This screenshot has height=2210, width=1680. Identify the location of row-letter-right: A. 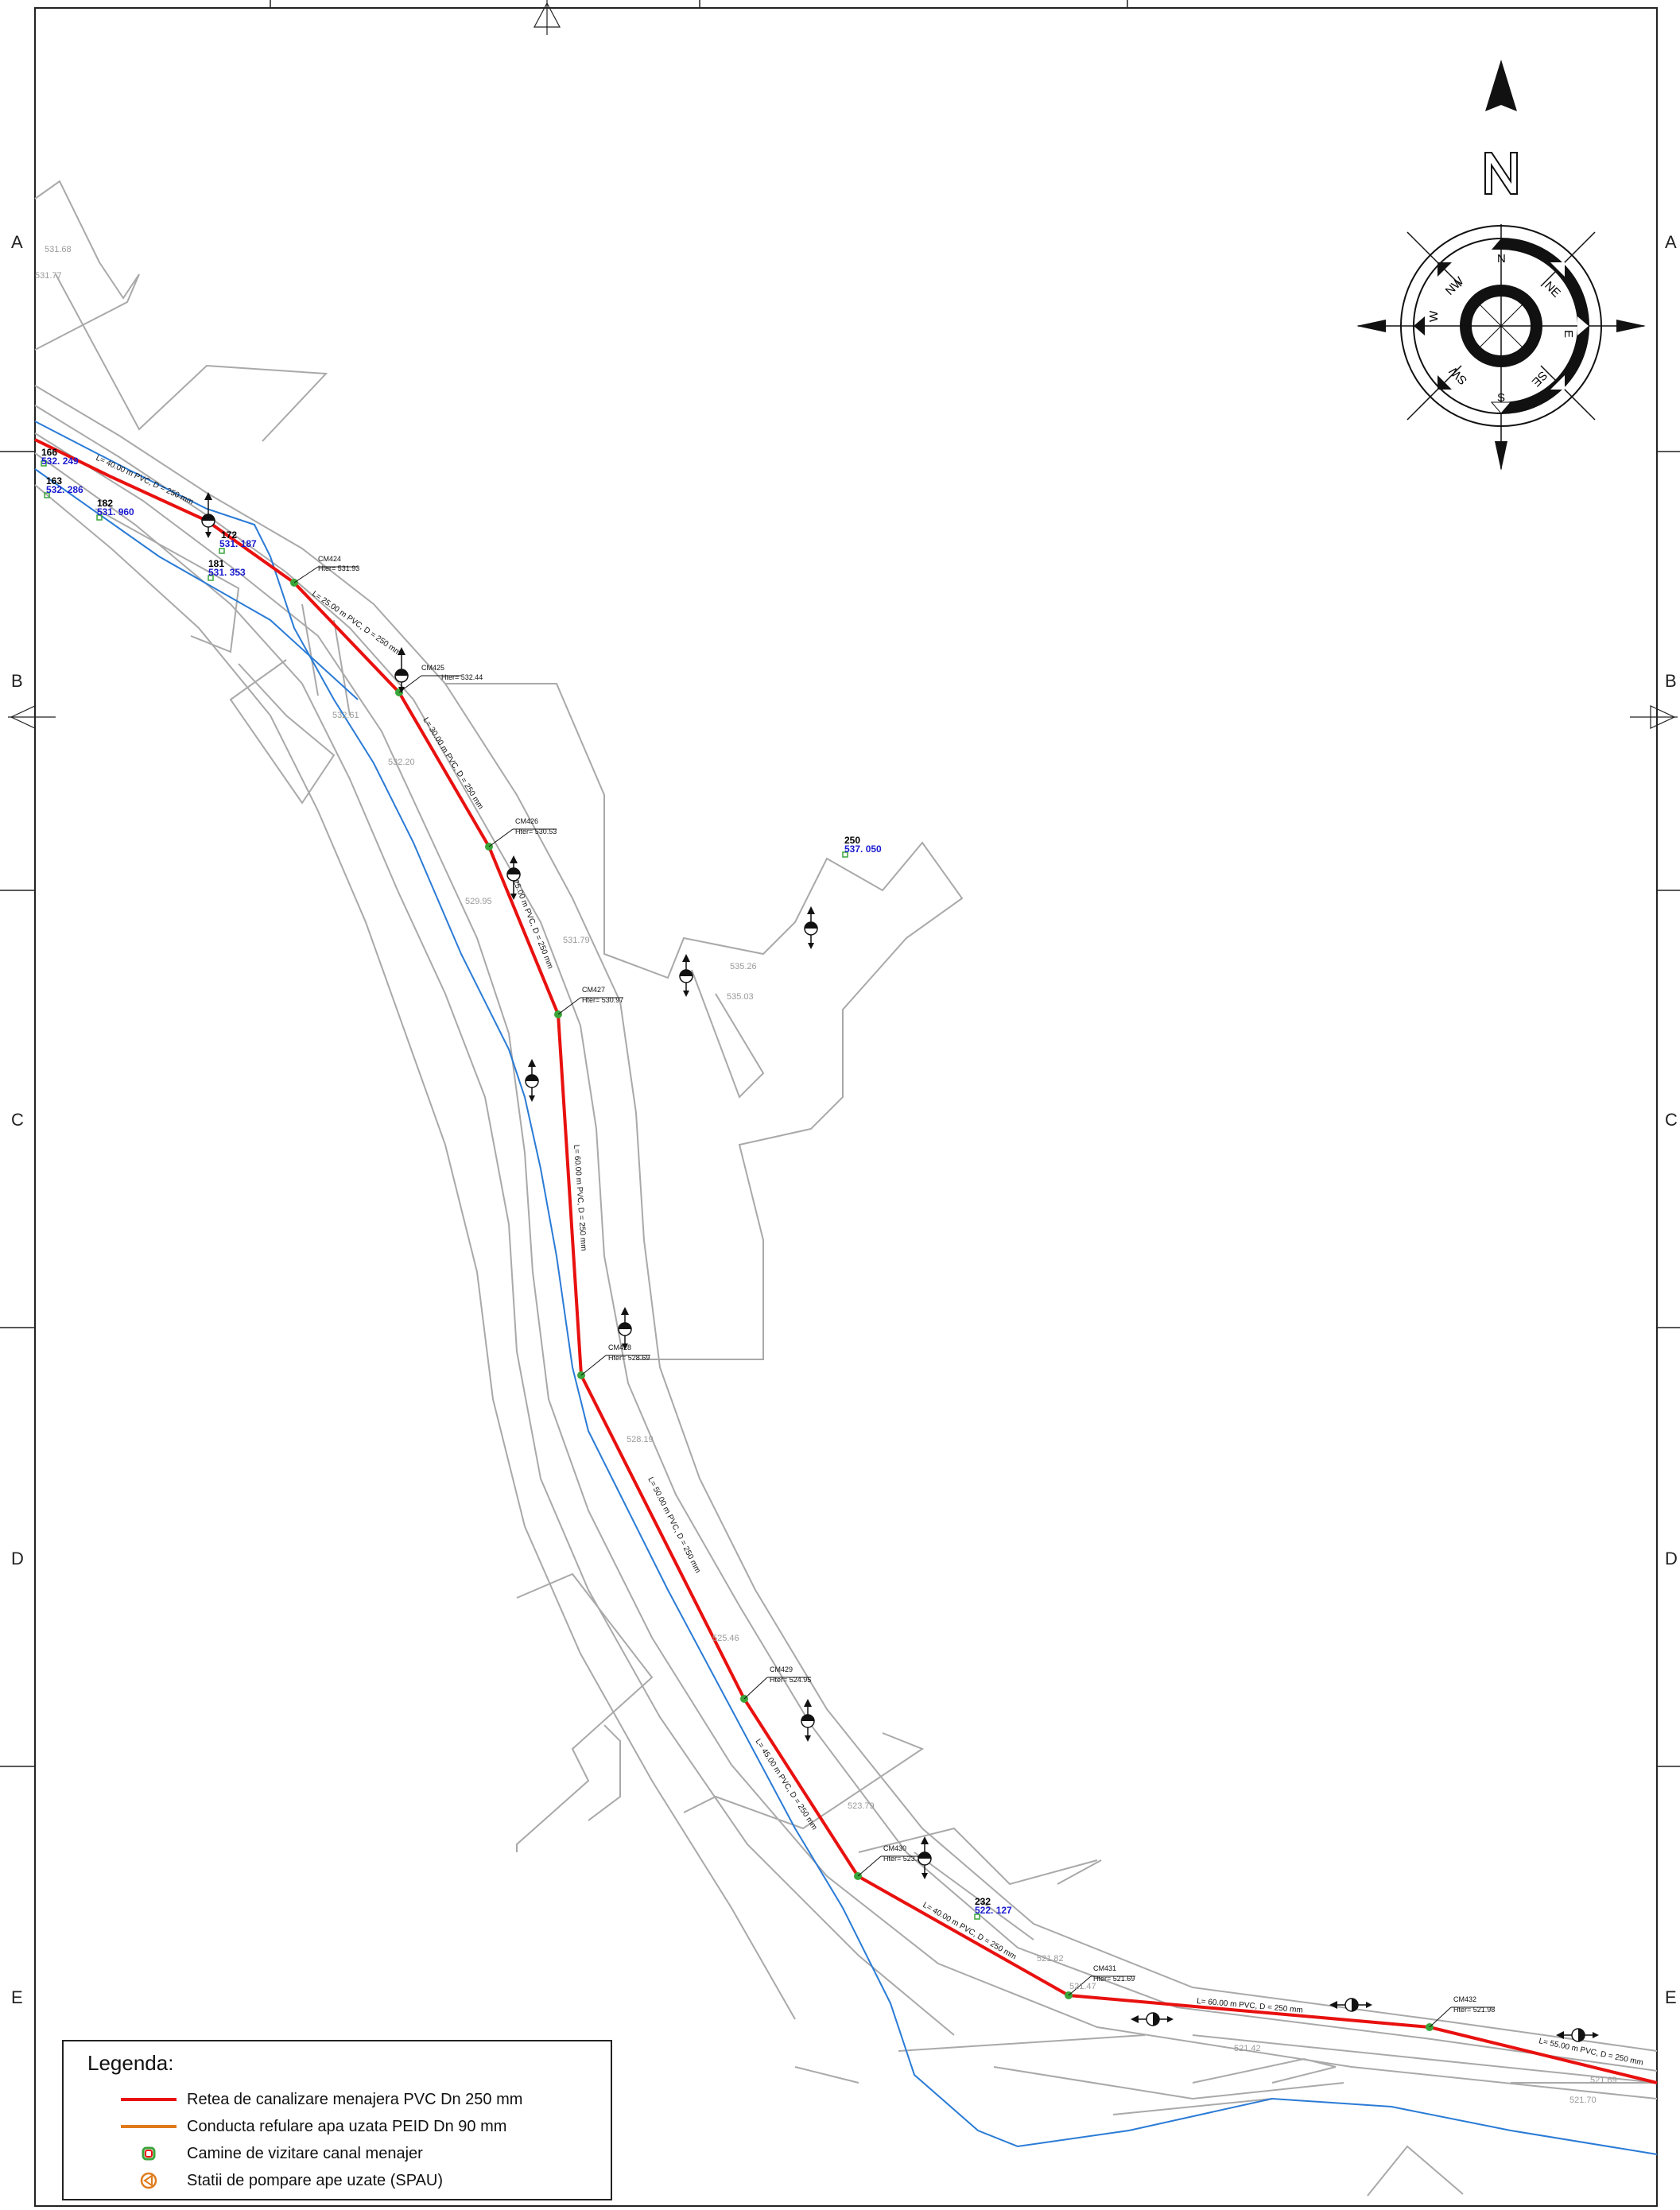
(1671, 242).